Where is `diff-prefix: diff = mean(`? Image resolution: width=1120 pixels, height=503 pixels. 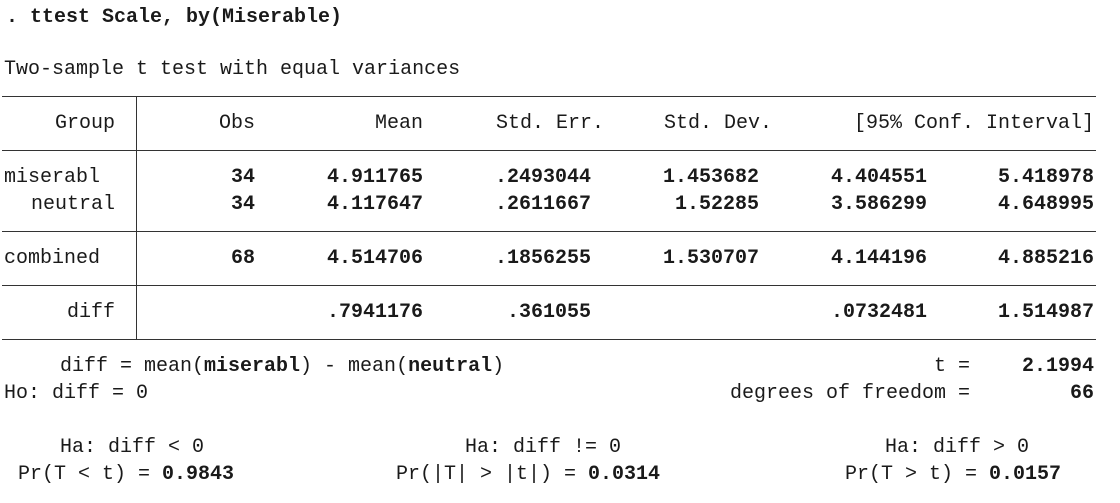
diff-prefix: diff = mean( is located at coordinates (132, 366).